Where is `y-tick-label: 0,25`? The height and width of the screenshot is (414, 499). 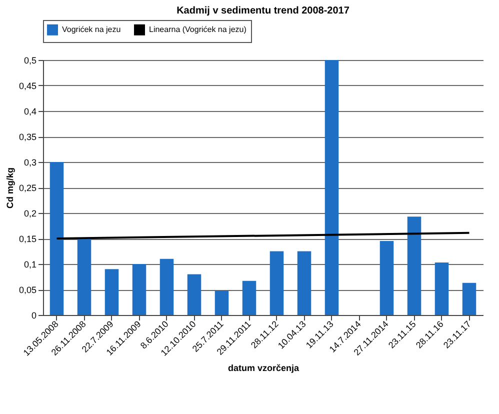 y-tick-label: 0,25 is located at coordinates (27, 188).